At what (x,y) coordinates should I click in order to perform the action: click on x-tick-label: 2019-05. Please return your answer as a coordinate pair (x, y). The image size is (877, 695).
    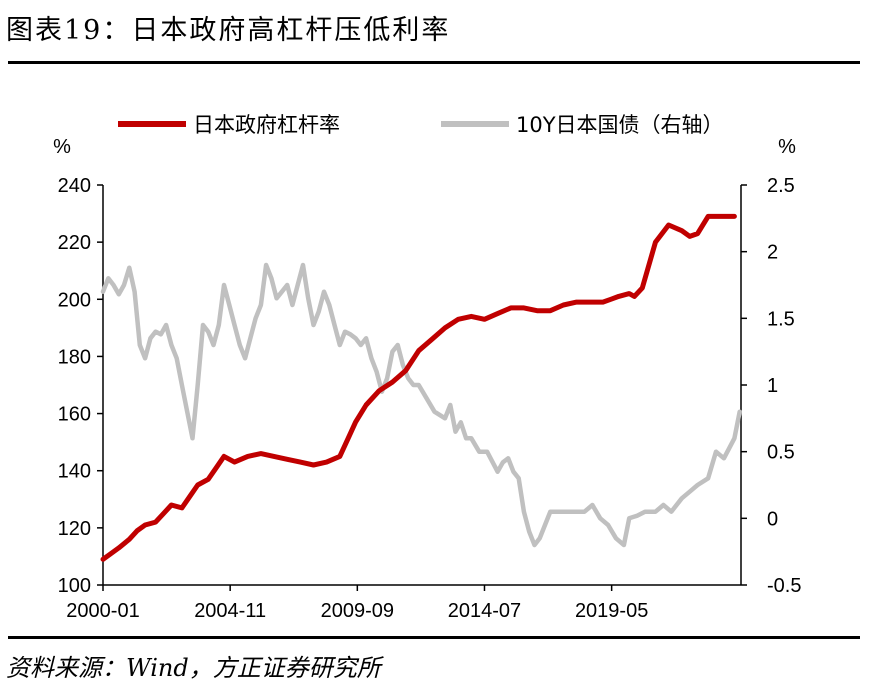
    Looking at the image, I should click on (611, 611).